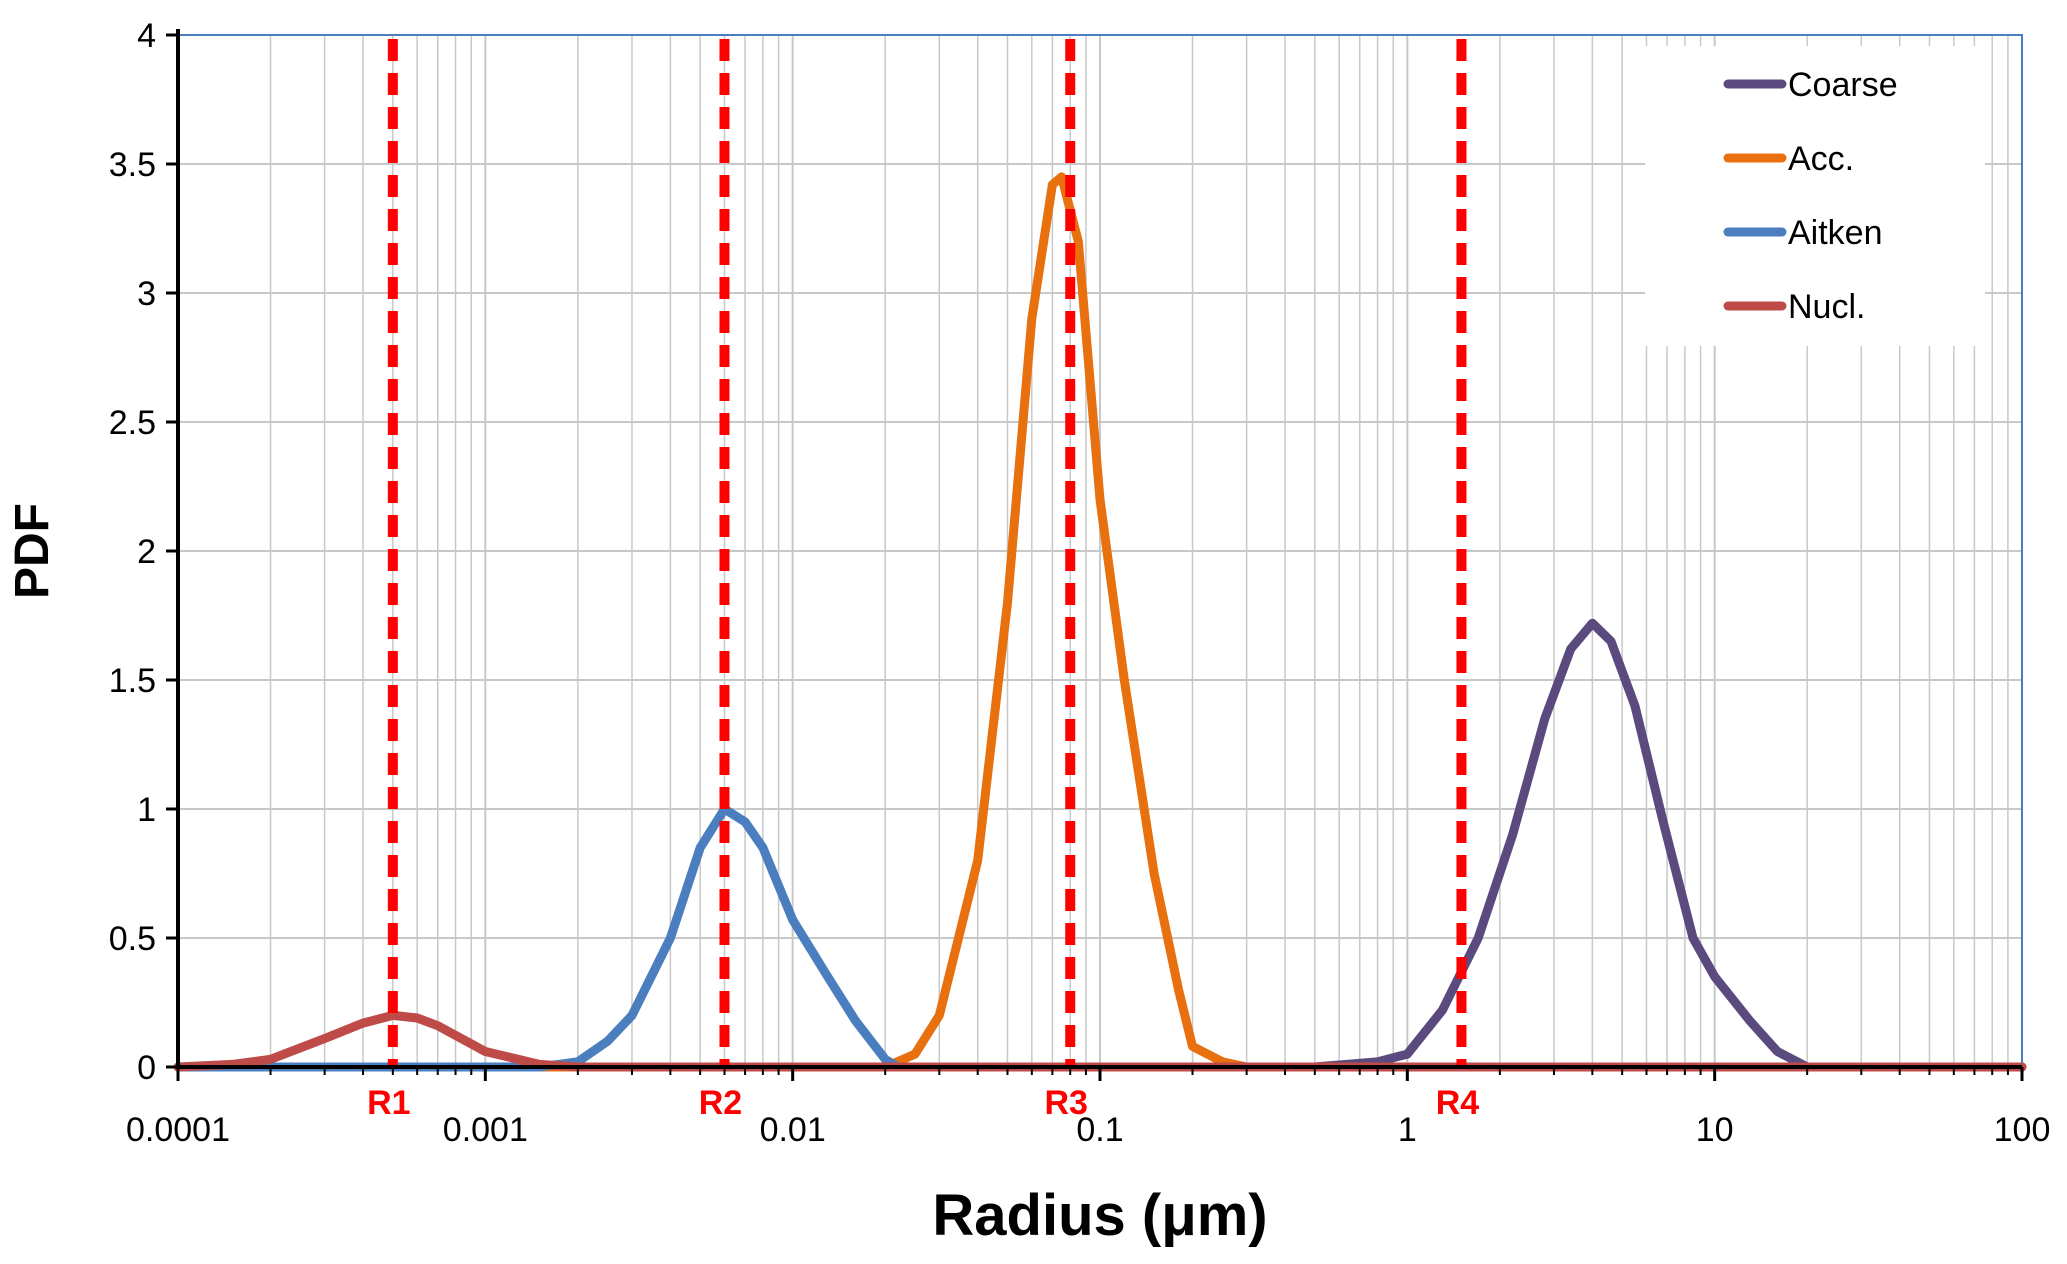  I want to click on y-tick-label: 4, so click(146, 36).